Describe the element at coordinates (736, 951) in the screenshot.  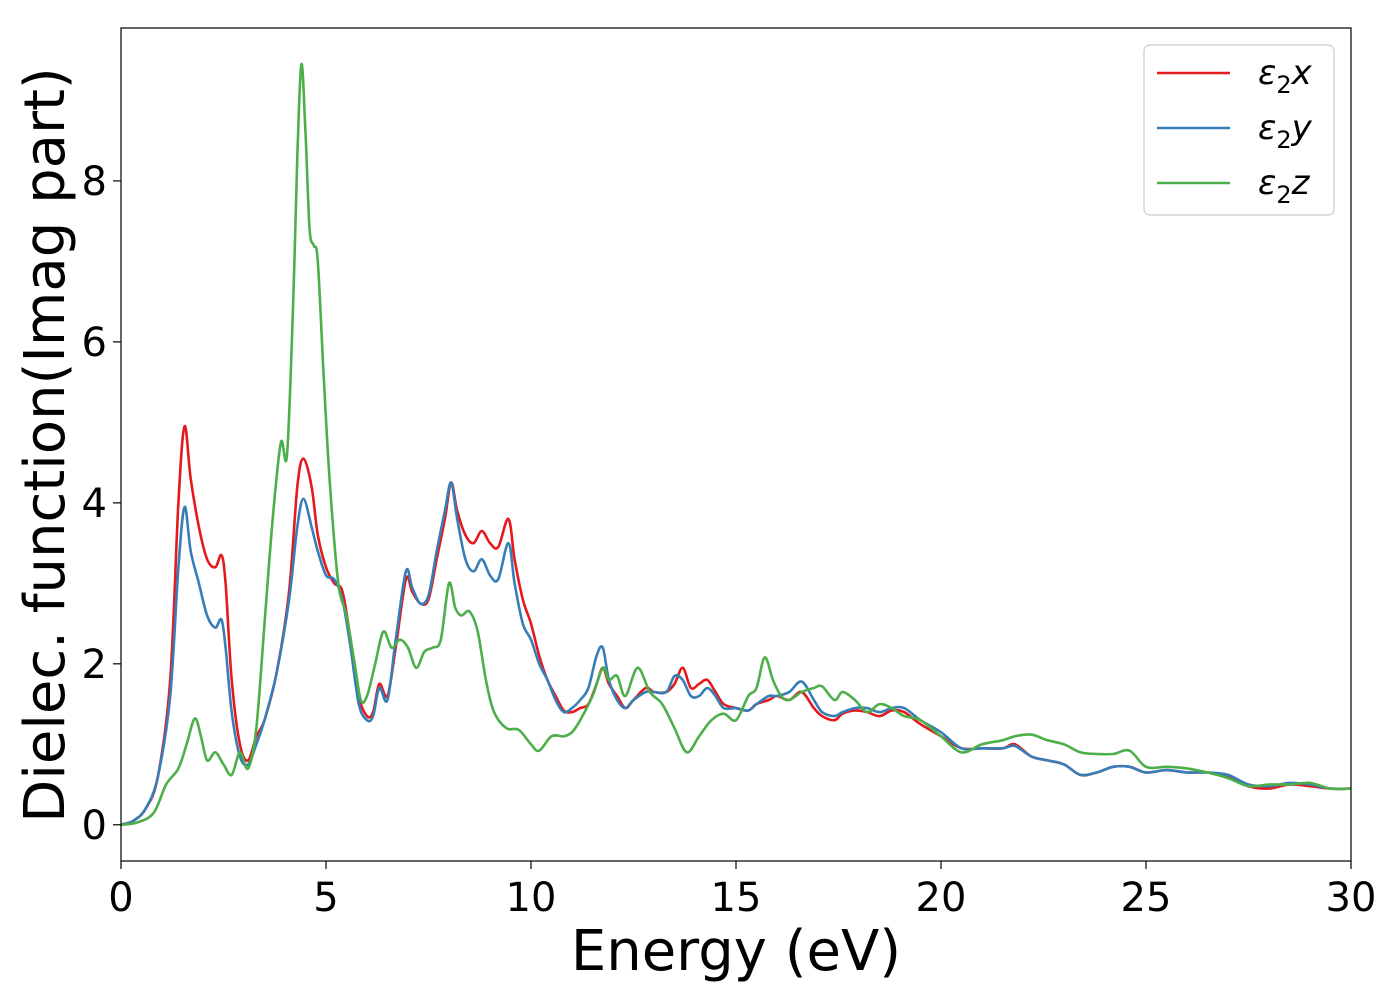
I see `x-axis-title: Energy (eV)` at that location.